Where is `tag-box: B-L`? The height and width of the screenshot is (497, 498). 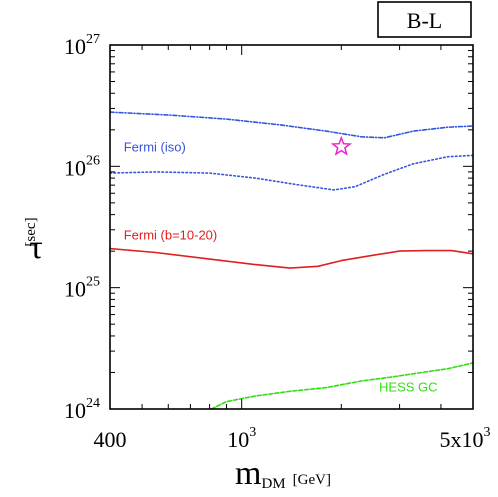 tag-box: B-L is located at coordinates (424, 19).